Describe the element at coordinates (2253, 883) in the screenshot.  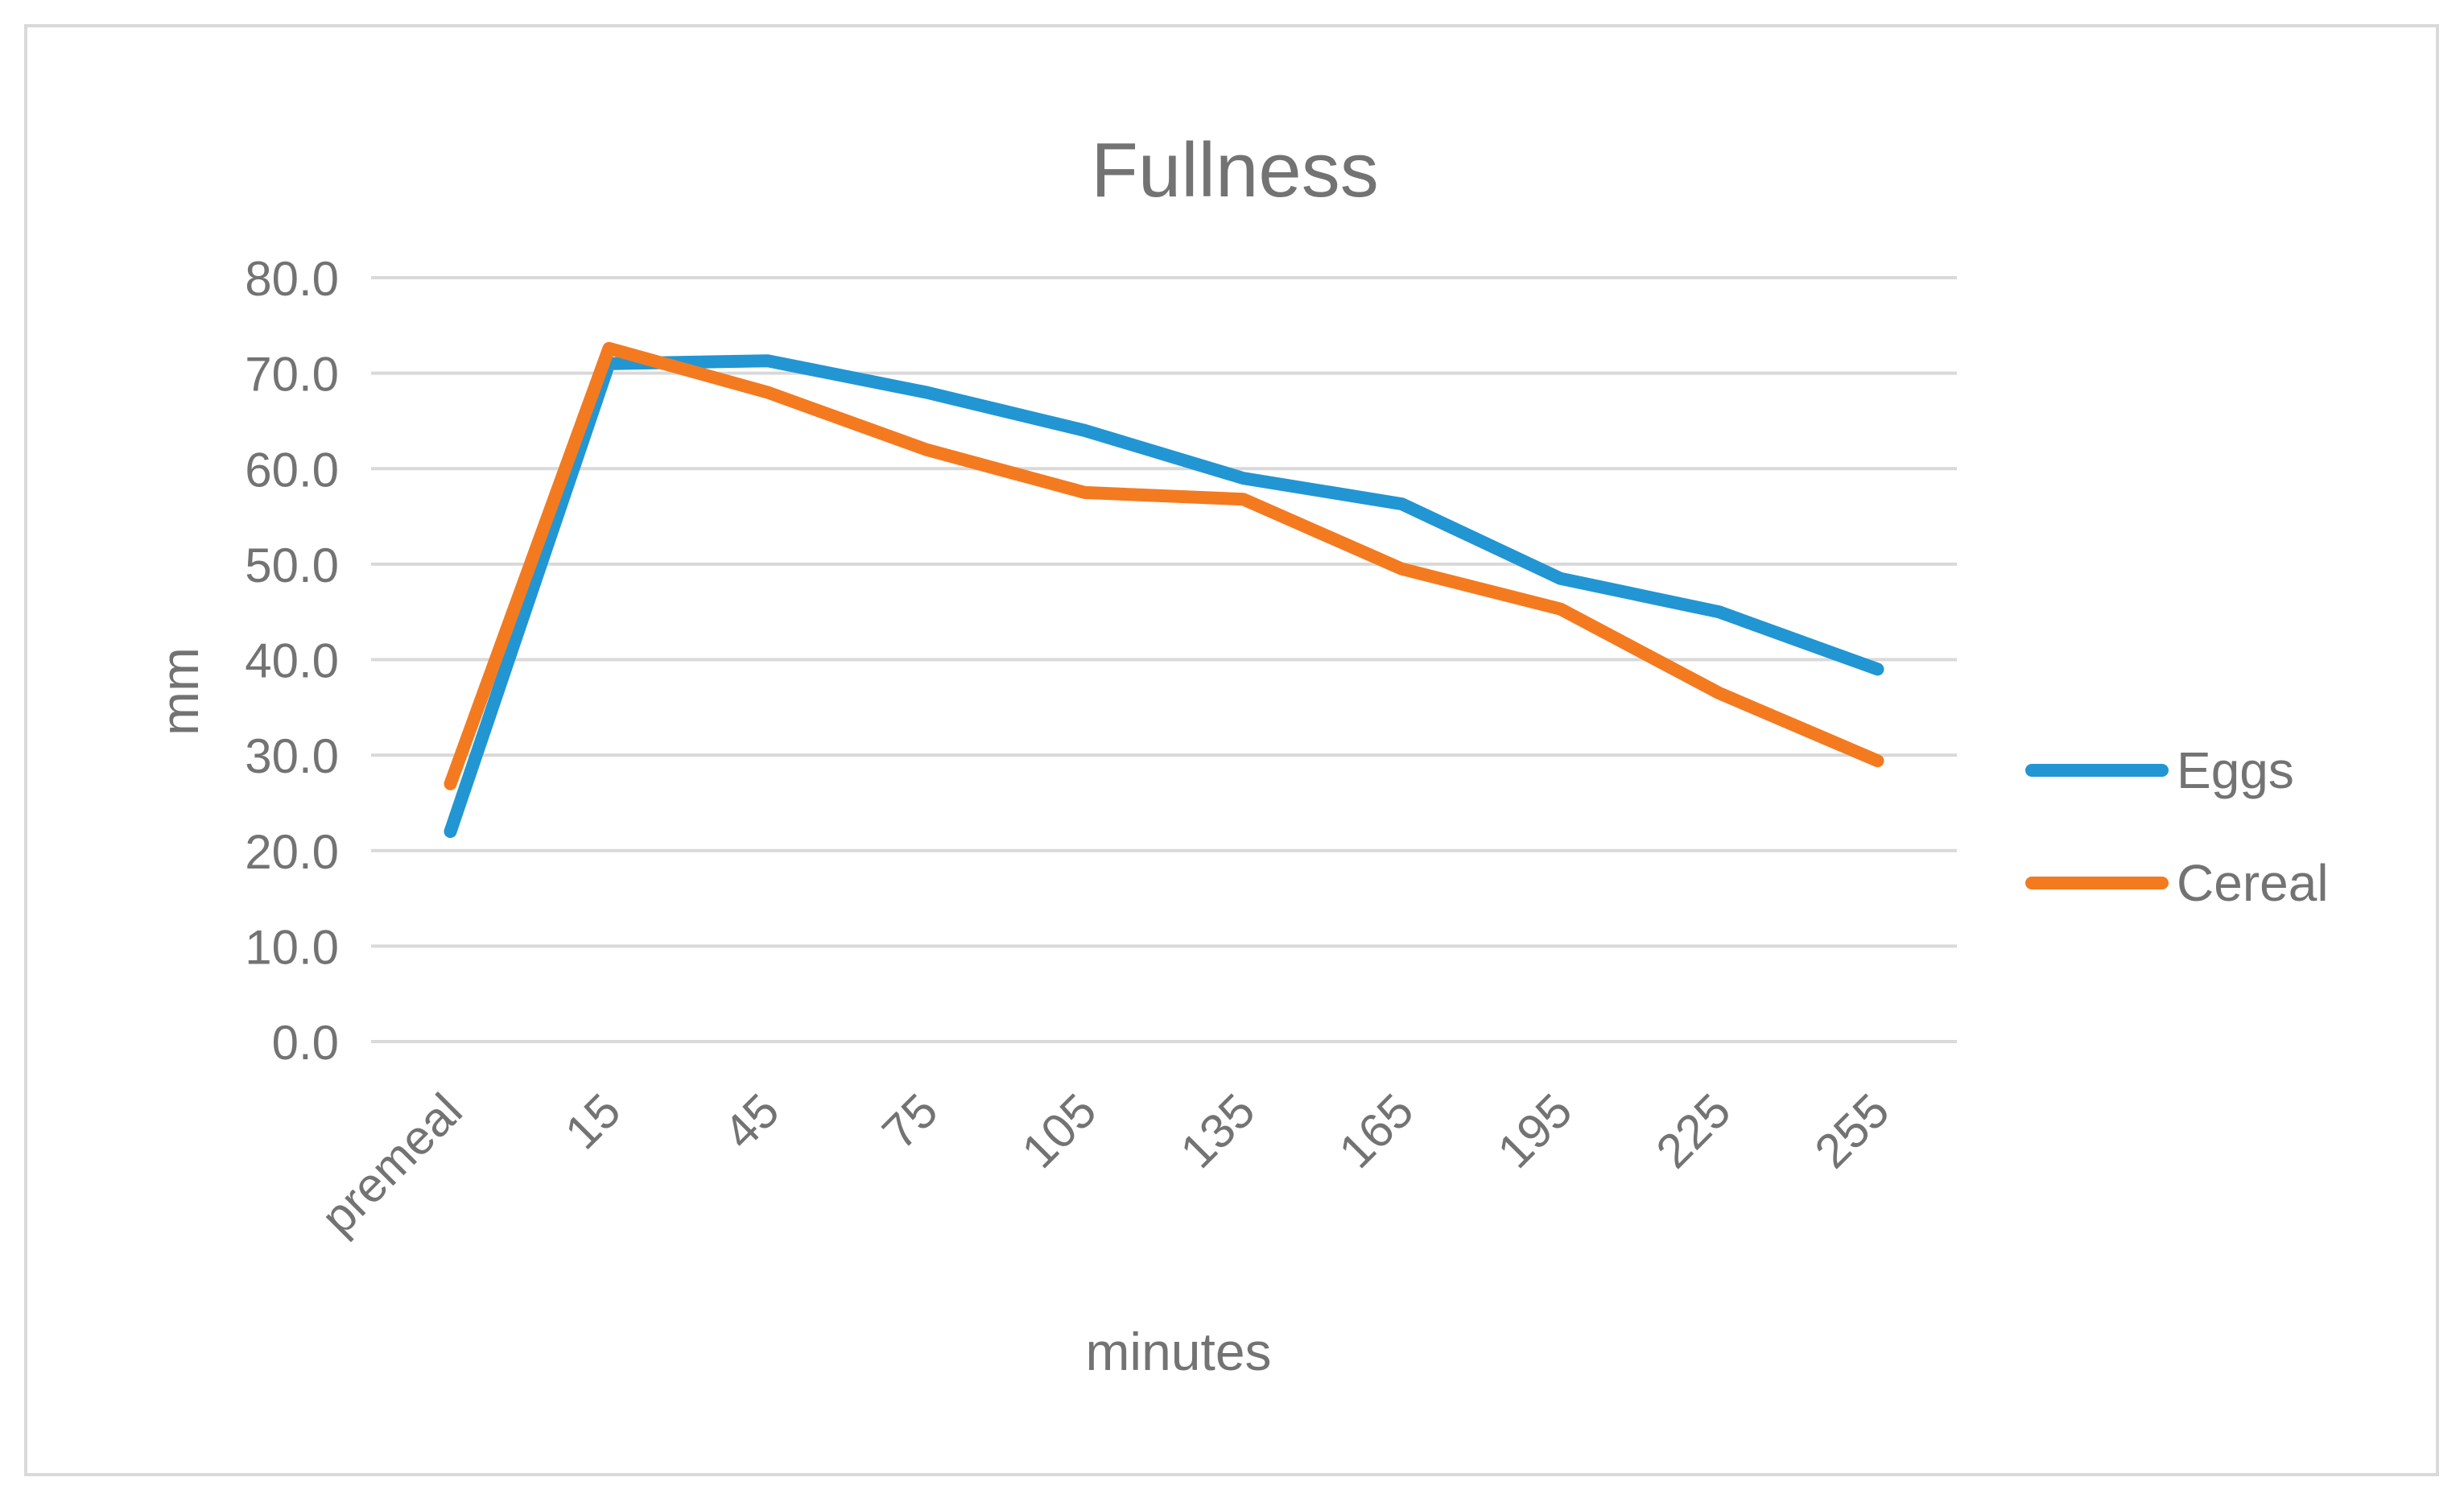
I see `legend-label-cereal: Cereal` at that location.